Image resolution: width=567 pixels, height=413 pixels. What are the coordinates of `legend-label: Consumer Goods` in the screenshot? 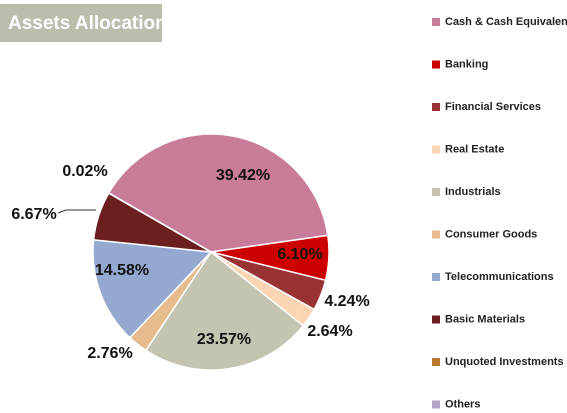 It's located at (491, 234).